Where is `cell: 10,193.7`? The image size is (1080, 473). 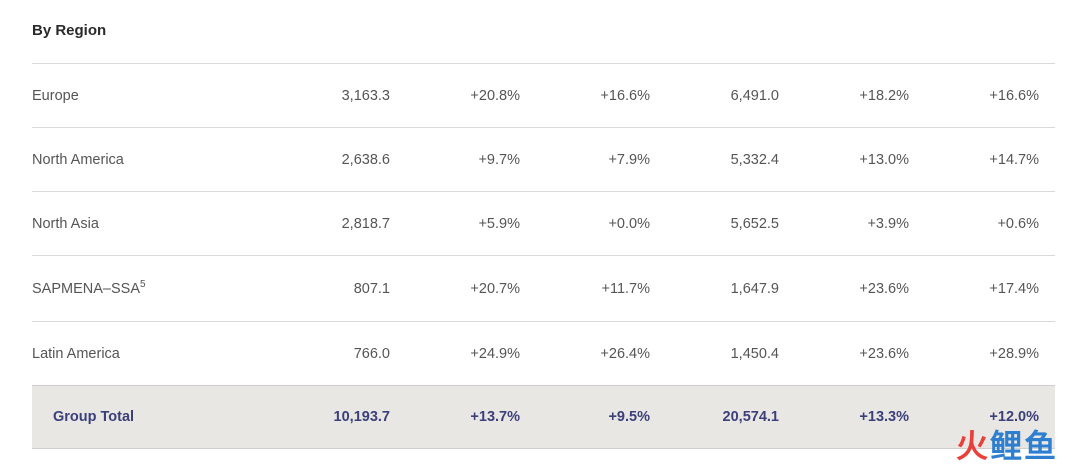
cell: 10,193.7 is located at coordinates (361, 417).